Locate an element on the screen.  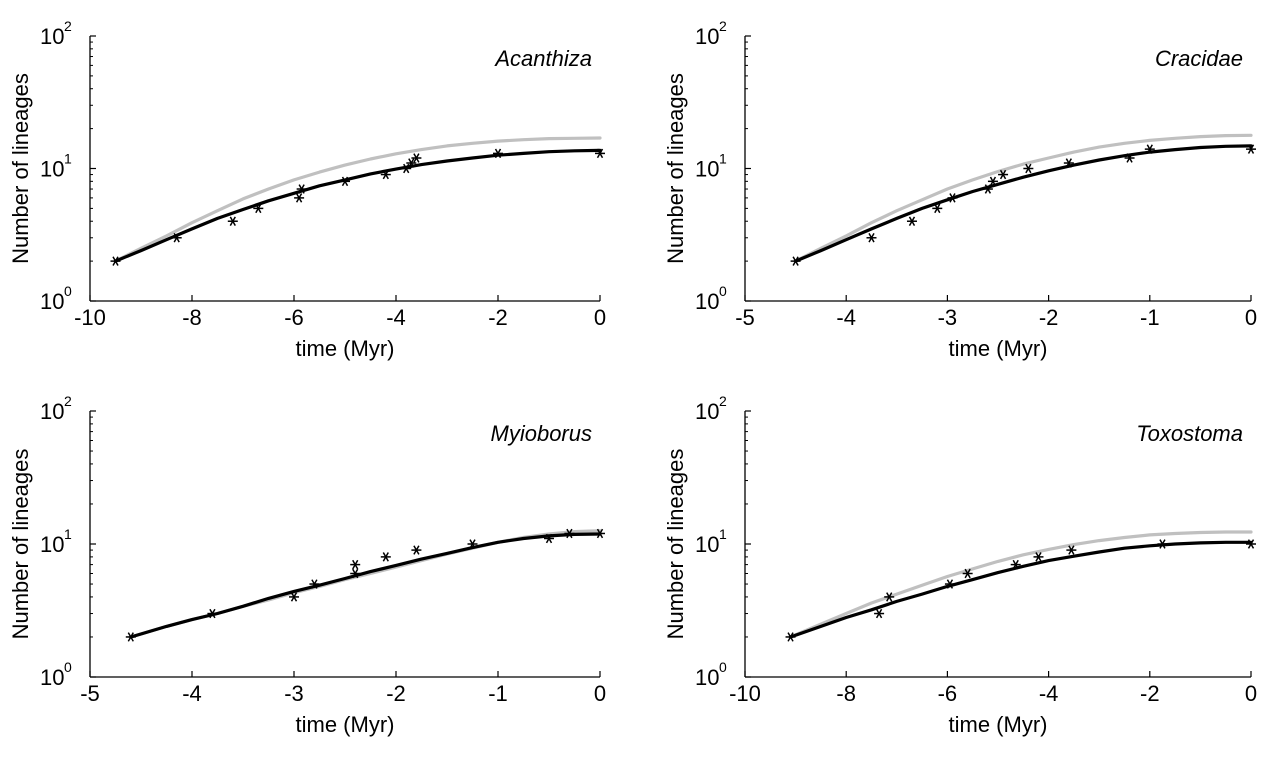
acanthiza-y-tick-exponent: 2 is located at coordinates (68, 26).